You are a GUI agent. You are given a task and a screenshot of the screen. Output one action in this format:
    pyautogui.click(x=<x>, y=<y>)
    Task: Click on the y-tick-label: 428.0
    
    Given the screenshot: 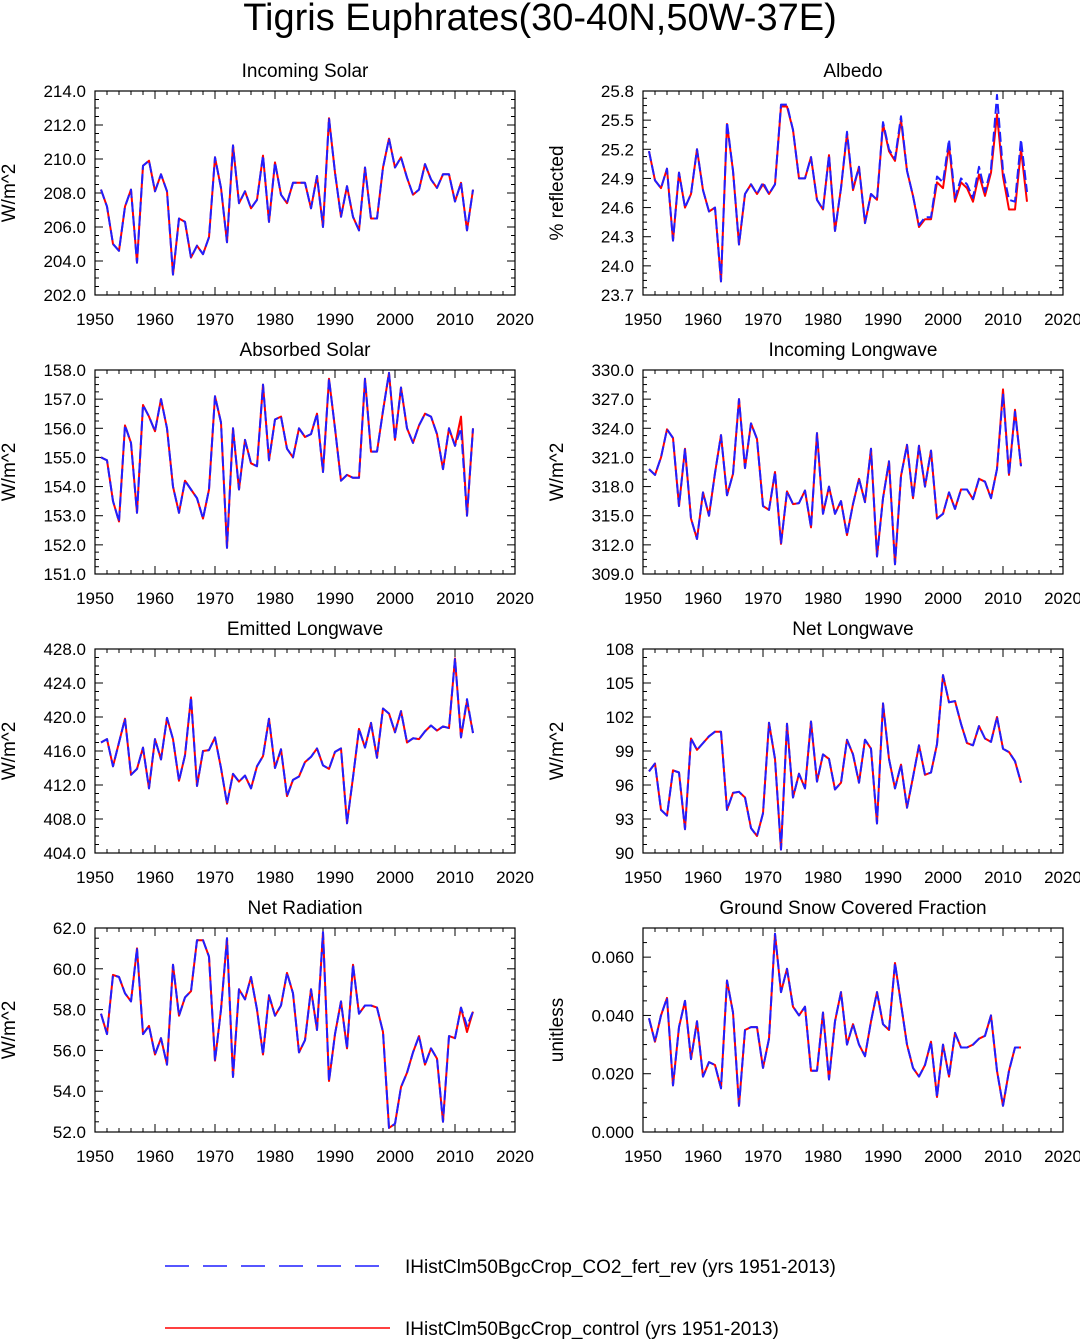 What is the action you would take?
    pyautogui.click(x=64, y=649)
    